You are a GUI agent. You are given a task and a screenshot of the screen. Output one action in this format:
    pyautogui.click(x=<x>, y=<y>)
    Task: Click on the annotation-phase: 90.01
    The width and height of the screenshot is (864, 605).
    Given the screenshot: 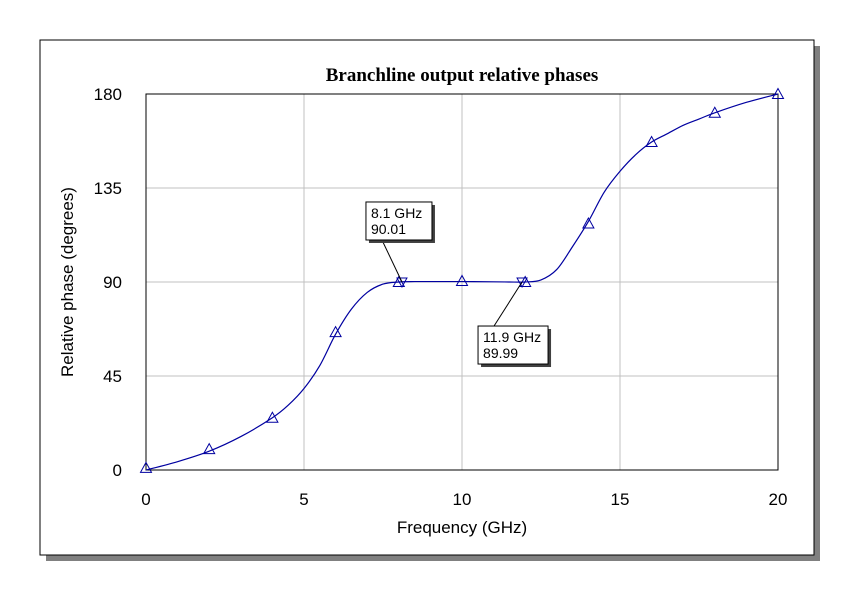 What is the action you would take?
    pyautogui.click(x=388, y=229)
    